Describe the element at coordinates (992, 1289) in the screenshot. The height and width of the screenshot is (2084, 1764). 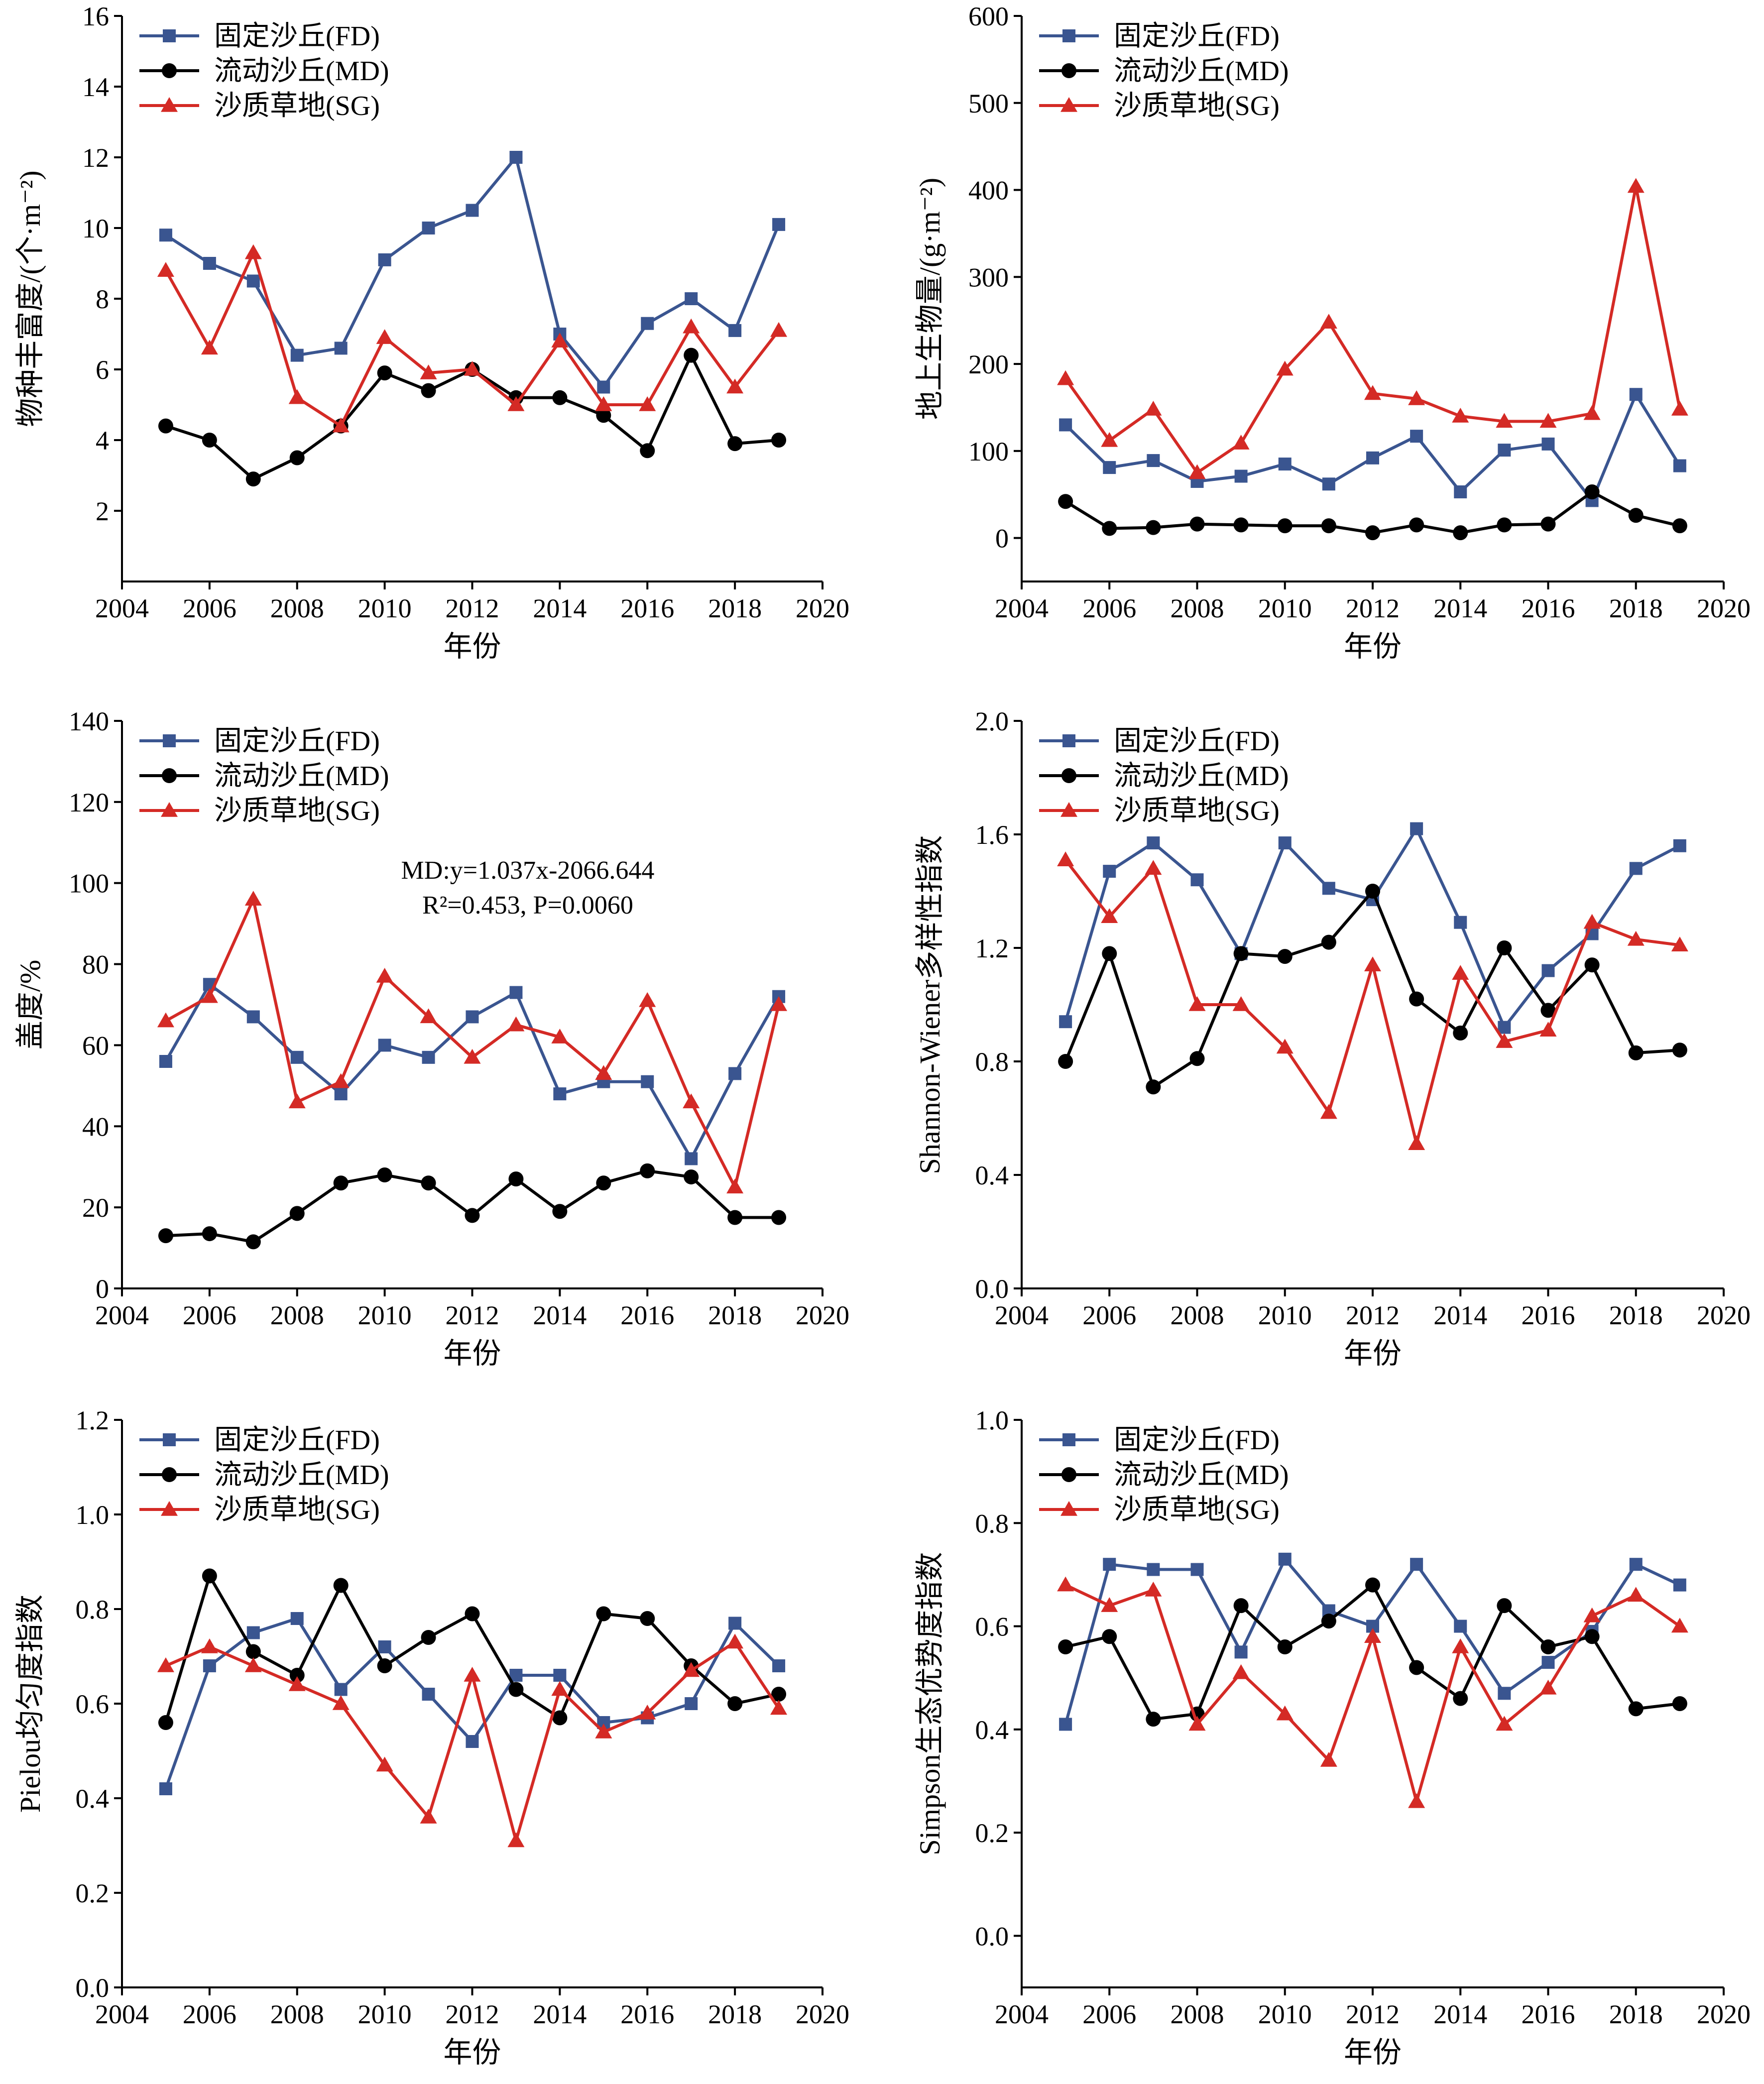
I see `y-tick-label: 0.0` at that location.